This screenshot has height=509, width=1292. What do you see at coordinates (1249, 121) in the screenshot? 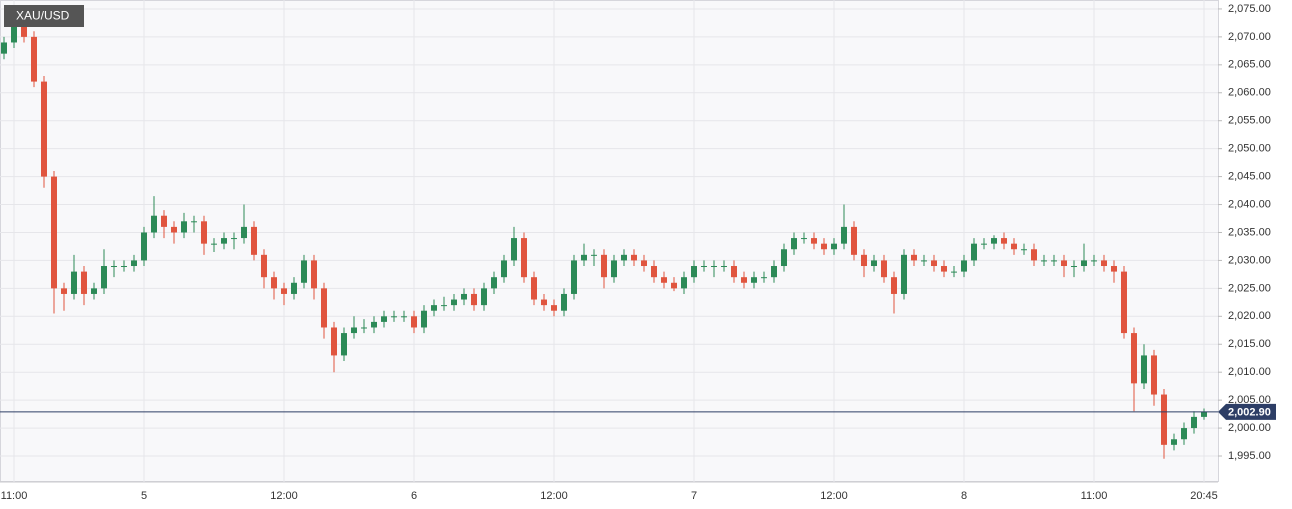
I see `y-tick-label: 2,055.00` at bounding box center [1249, 121].